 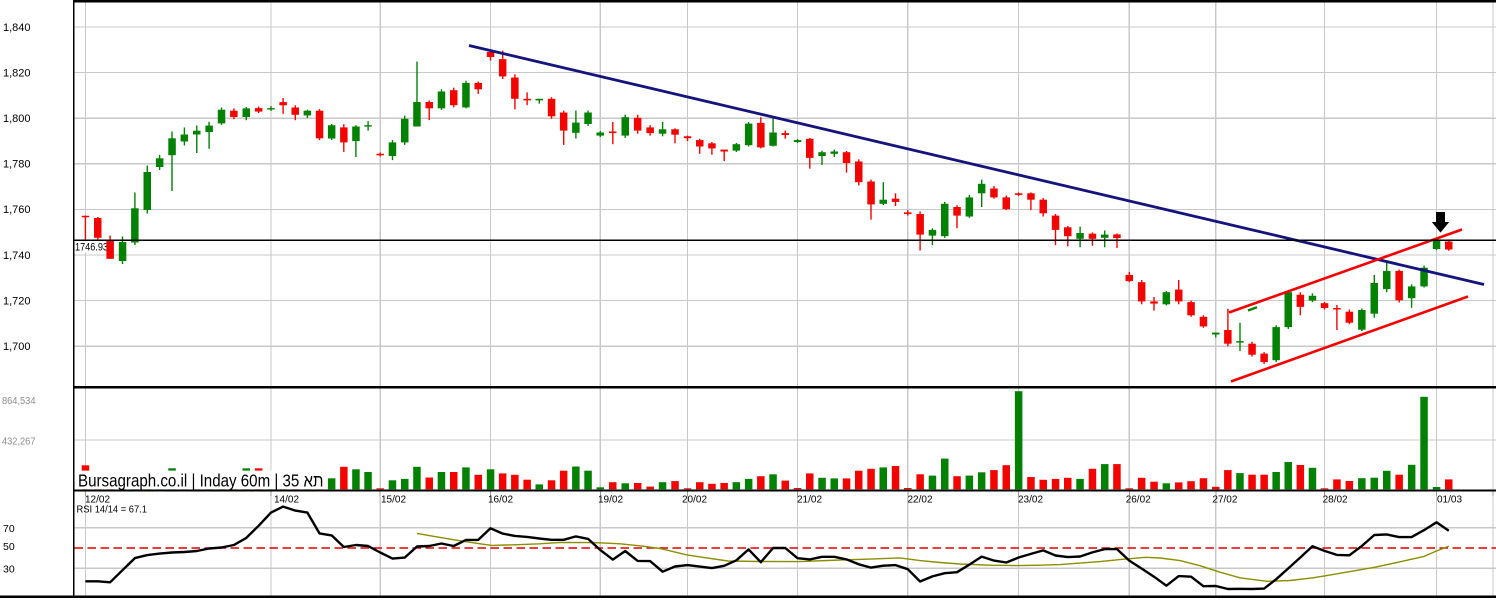 What do you see at coordinates (9, 547) in the screenshot?
I see `svg-text: 50` at bounding box center [9, 547].